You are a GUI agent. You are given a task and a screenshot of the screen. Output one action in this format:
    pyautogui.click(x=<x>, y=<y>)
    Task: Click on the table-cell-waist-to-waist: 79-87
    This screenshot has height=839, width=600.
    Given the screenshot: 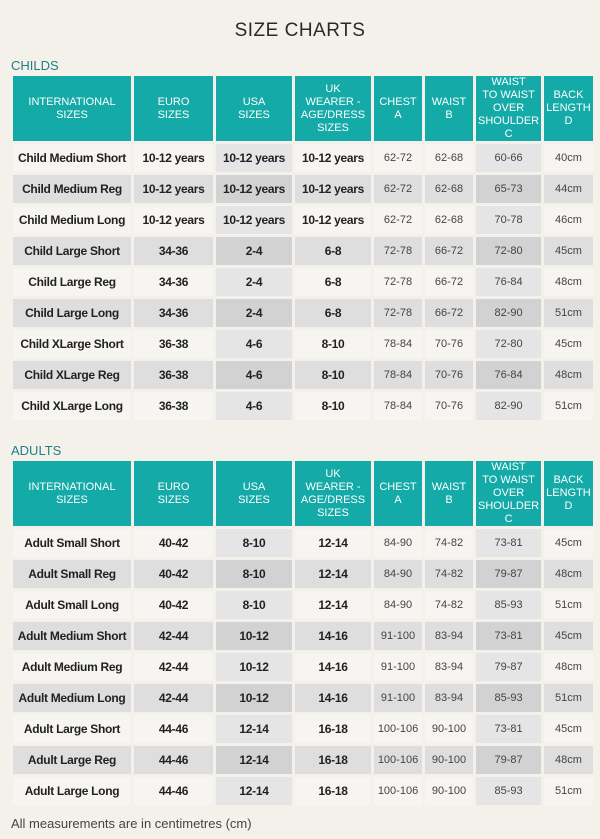 What is the action you would take?
    pyautogui.click(x=509, y=667)
    